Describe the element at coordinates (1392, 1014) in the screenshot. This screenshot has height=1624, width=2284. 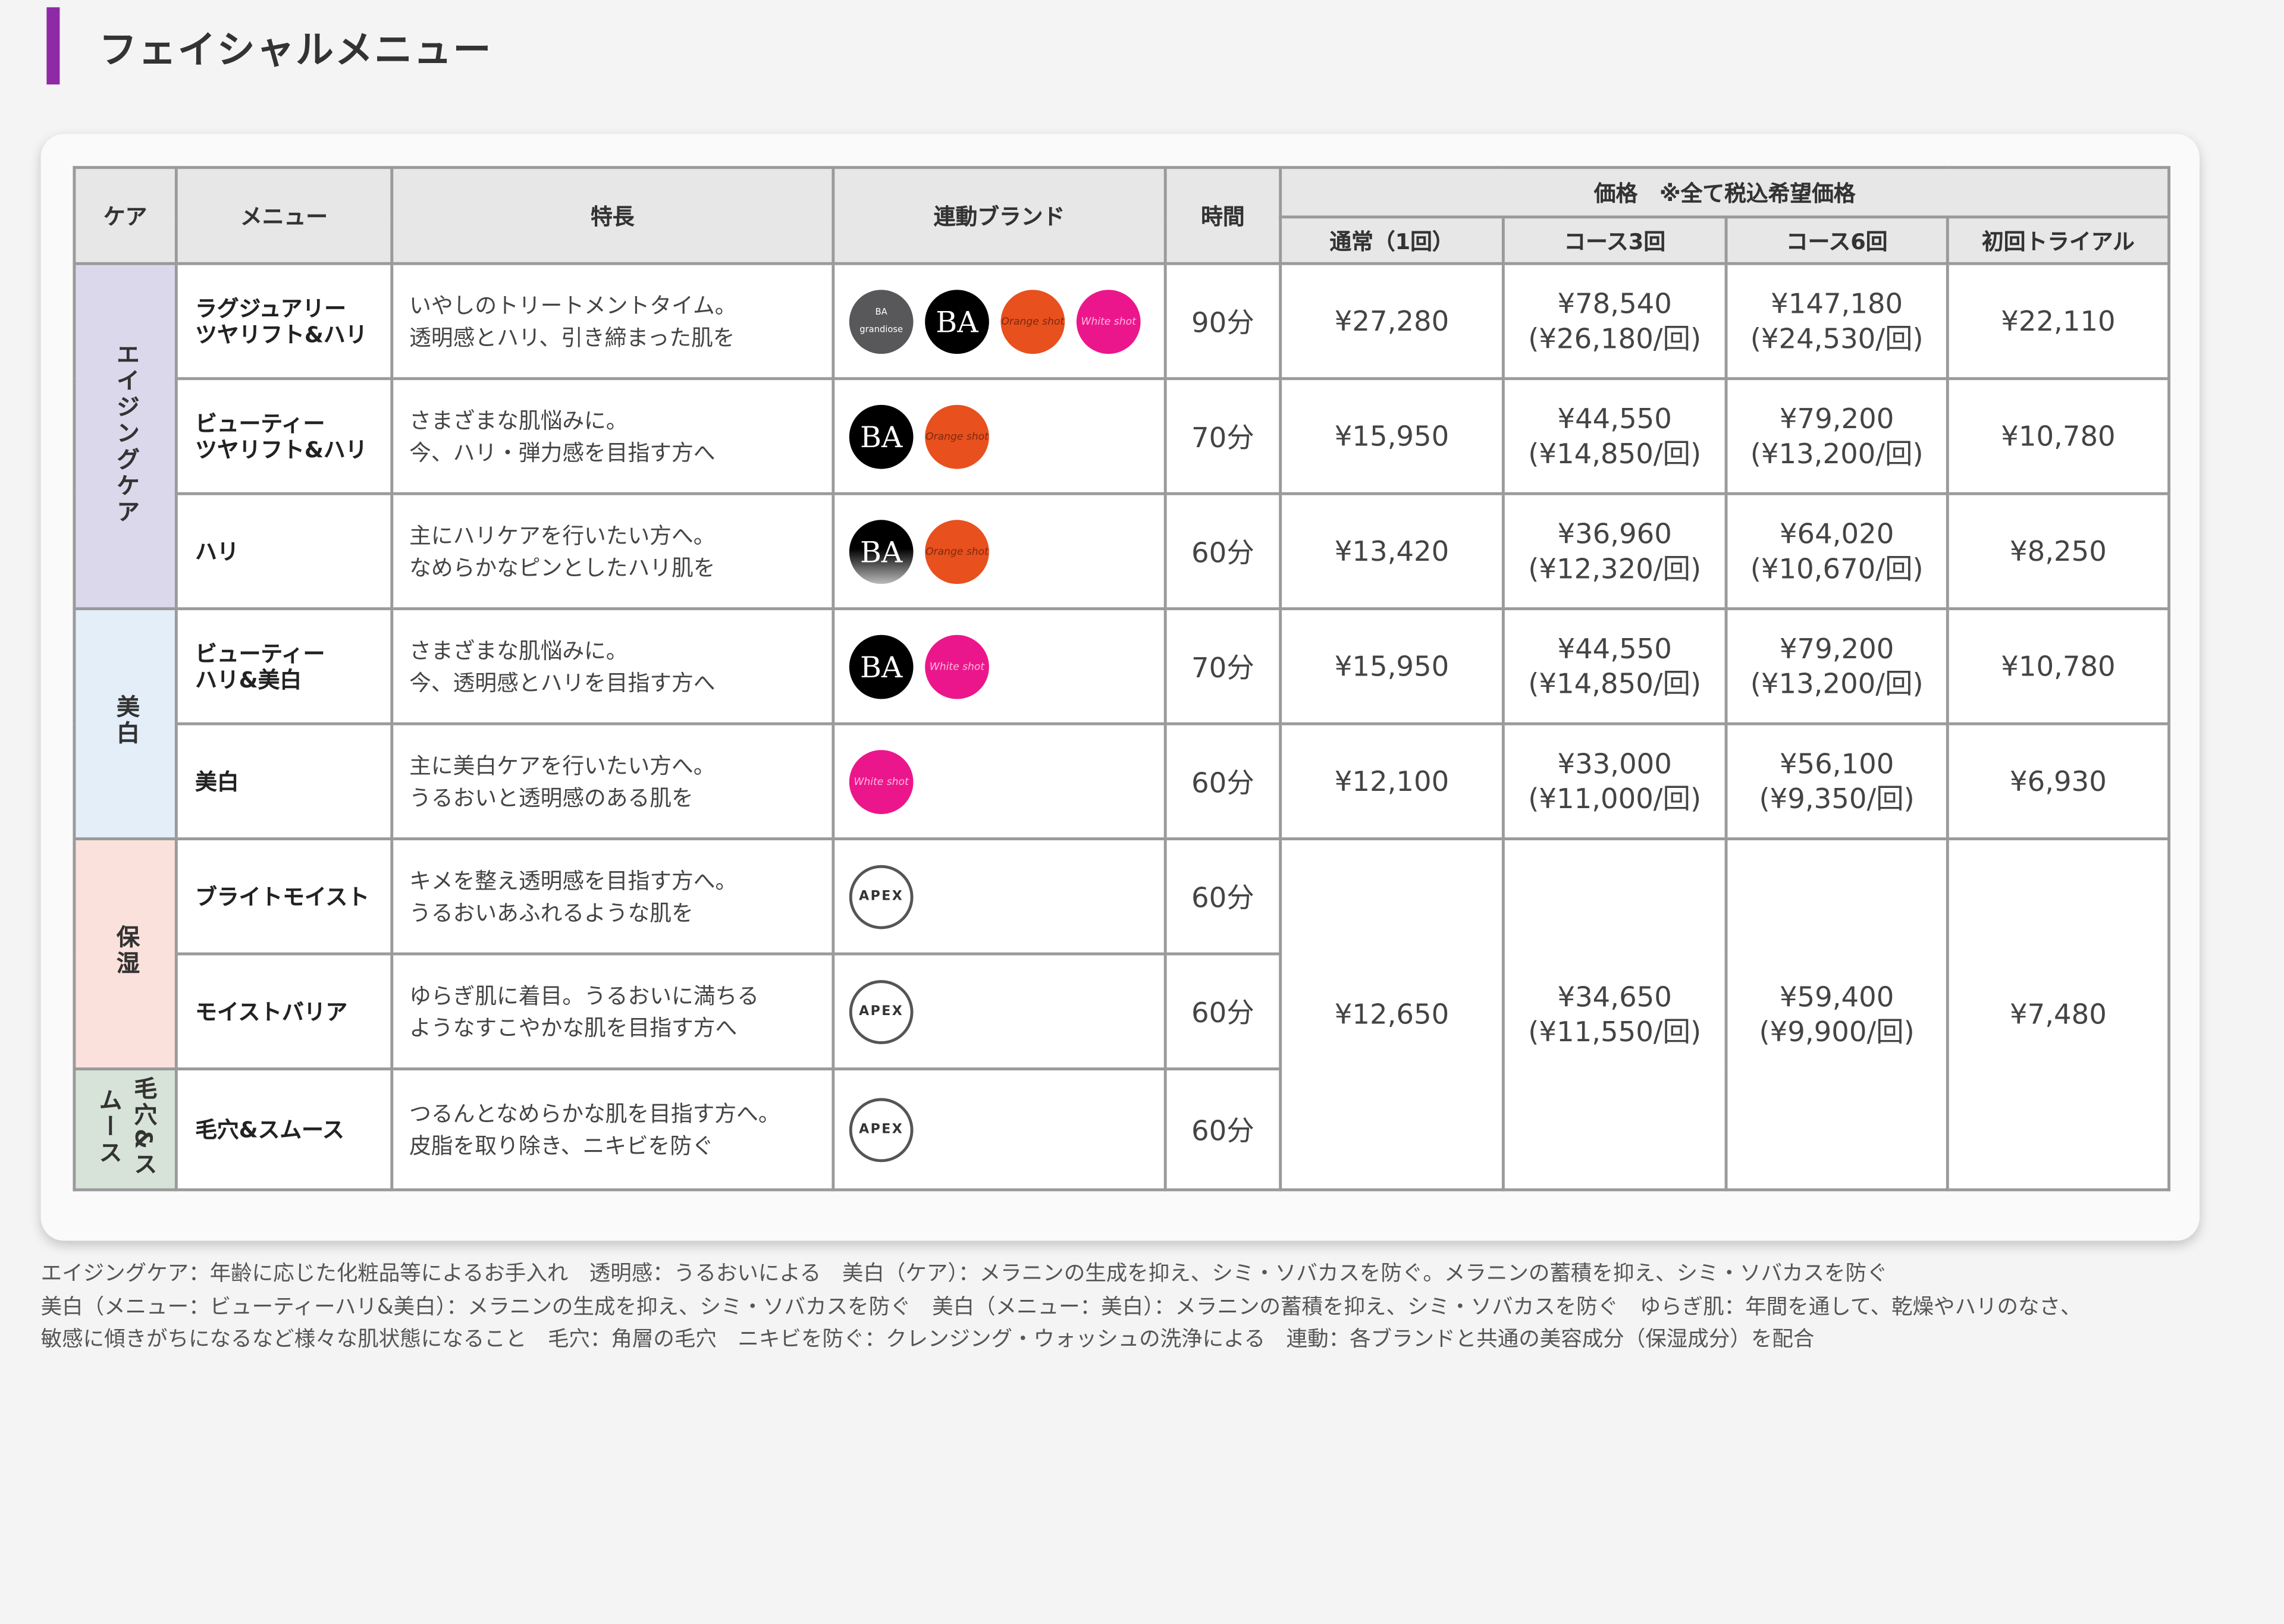
I see `price-regular: ¥12,650` at that location.